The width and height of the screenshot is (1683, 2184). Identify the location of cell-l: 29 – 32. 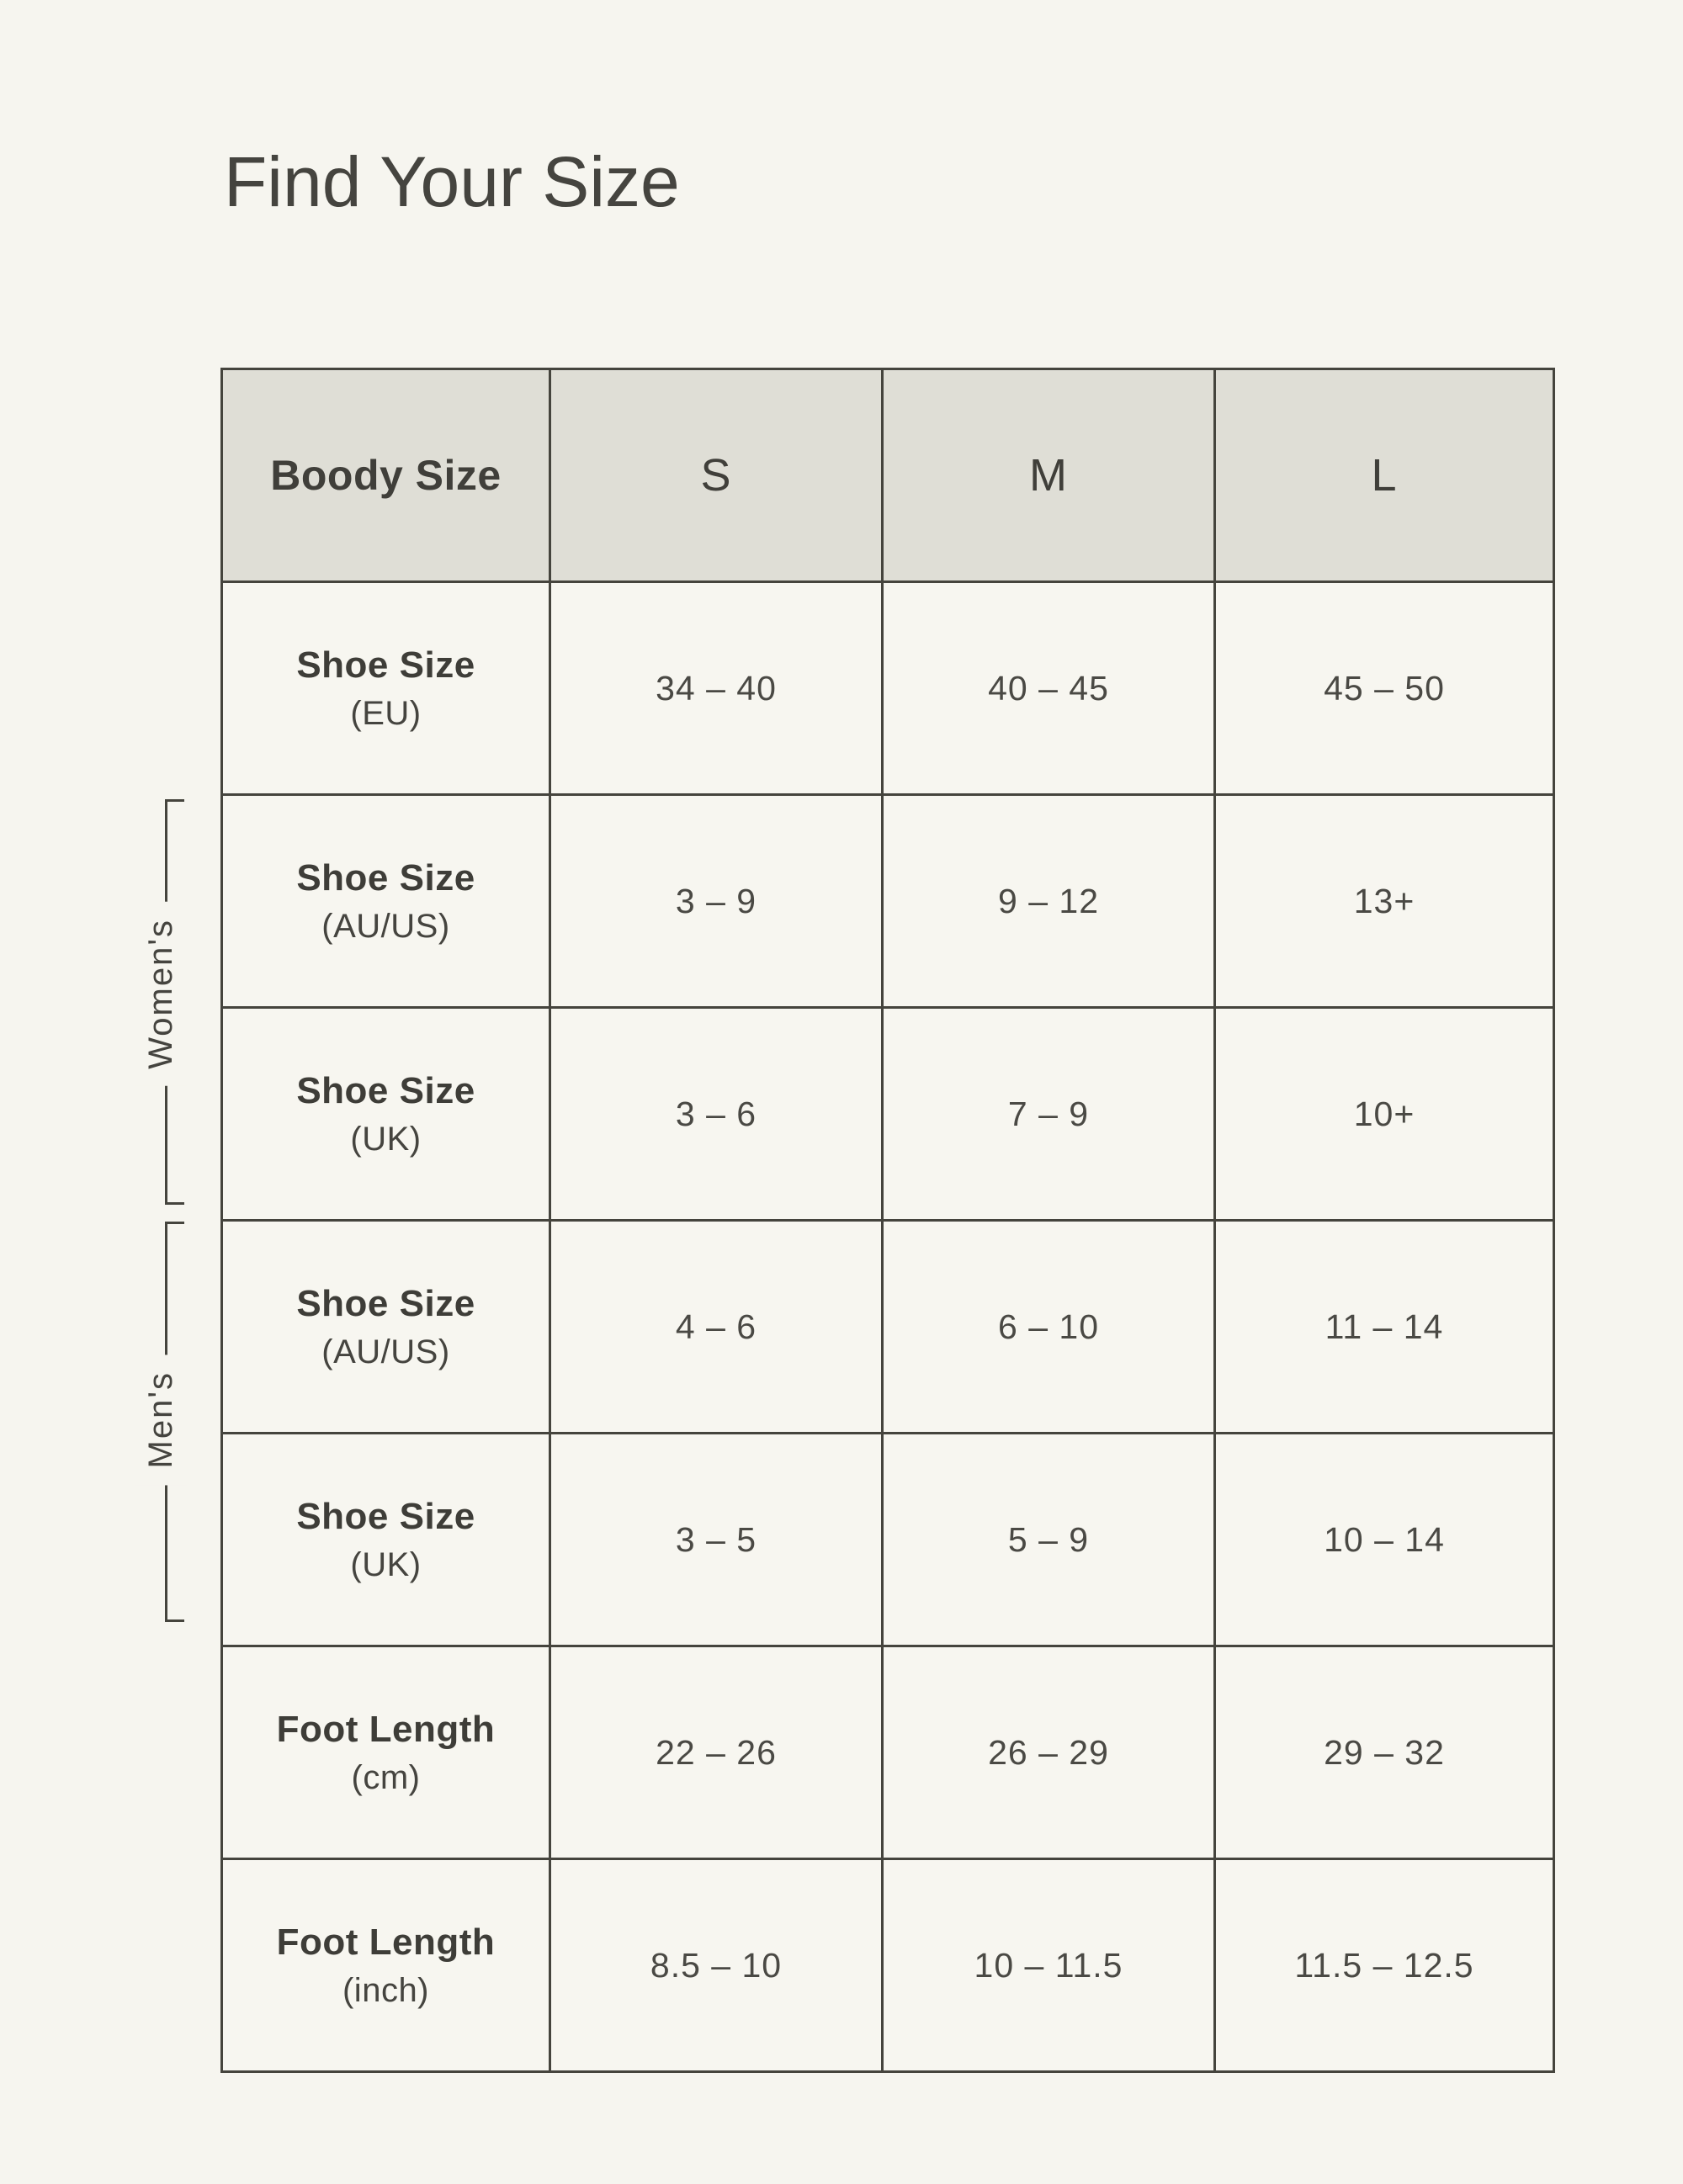
(1384, 1752).